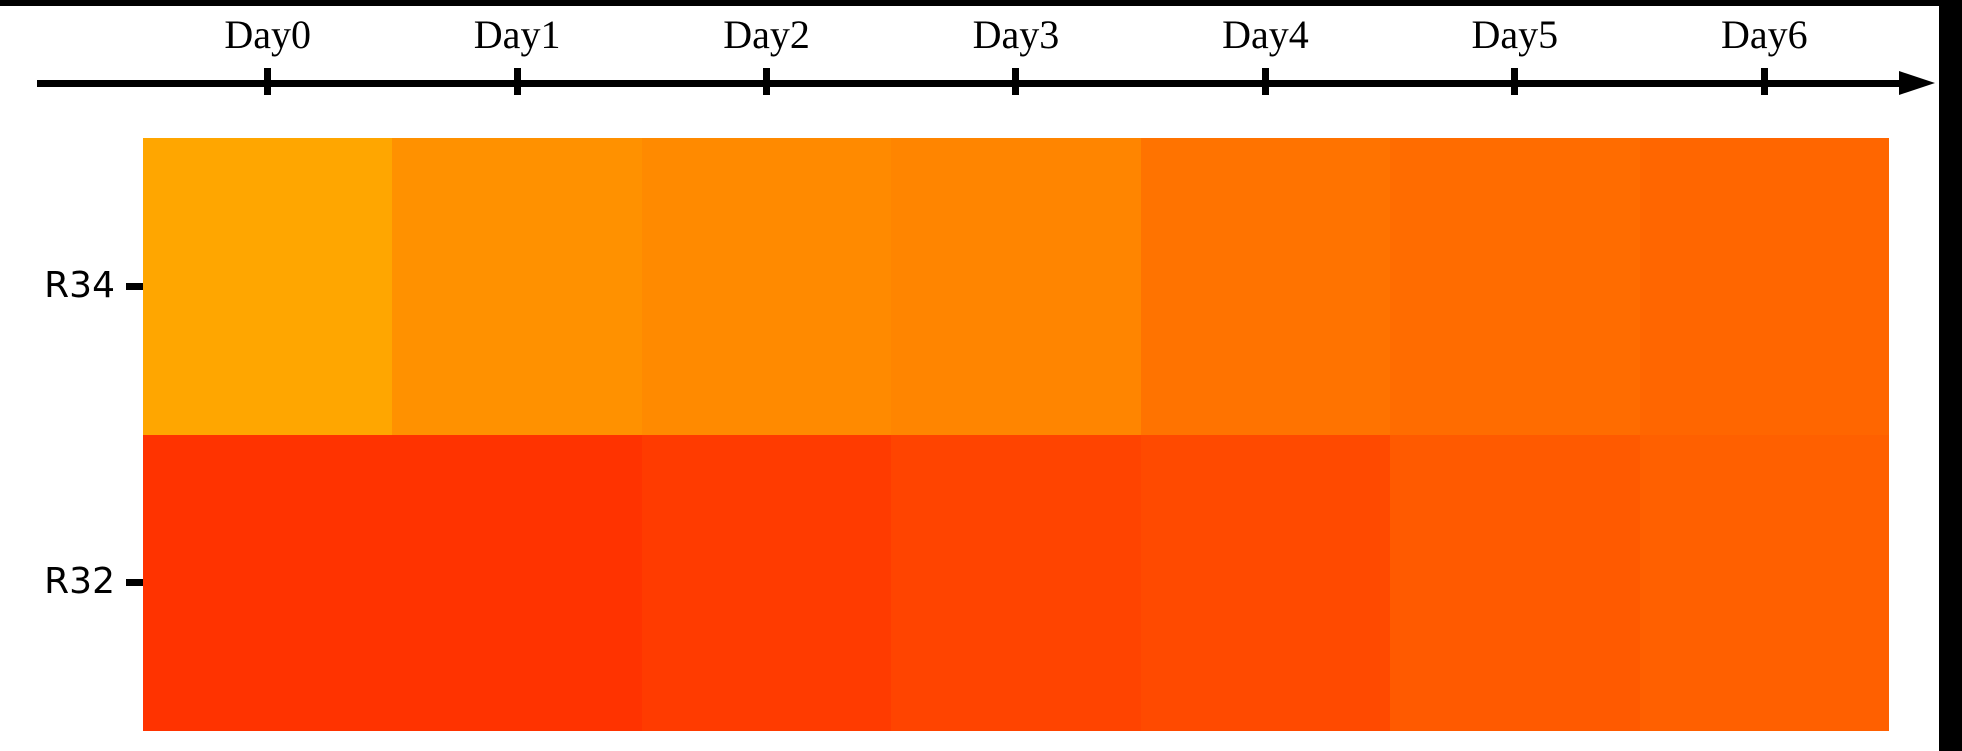 Image resolution: width=1962 pixels, height=751 pixels. I want to click on axis-tick-day5, so click(1515, 81).